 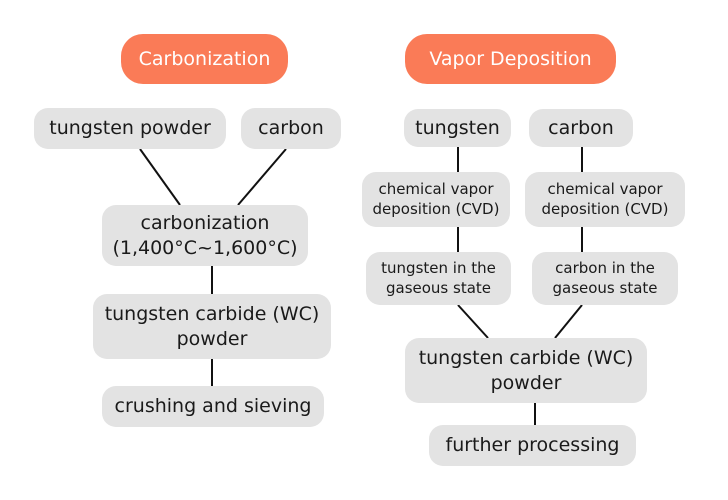 I want to click on carbon-label-right: carbon, so click(x=581, y=127).